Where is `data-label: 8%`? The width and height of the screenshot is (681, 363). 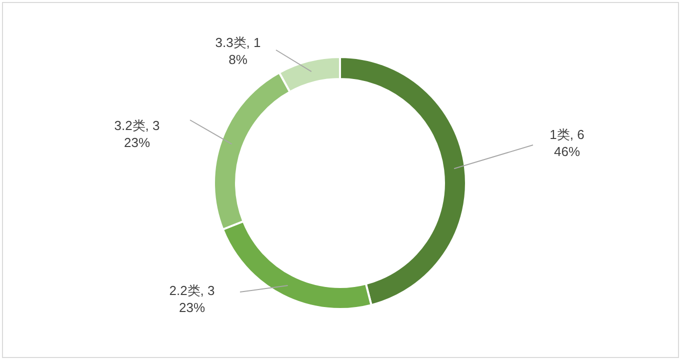 data-label: 8% is located at coordinates (238, 59).